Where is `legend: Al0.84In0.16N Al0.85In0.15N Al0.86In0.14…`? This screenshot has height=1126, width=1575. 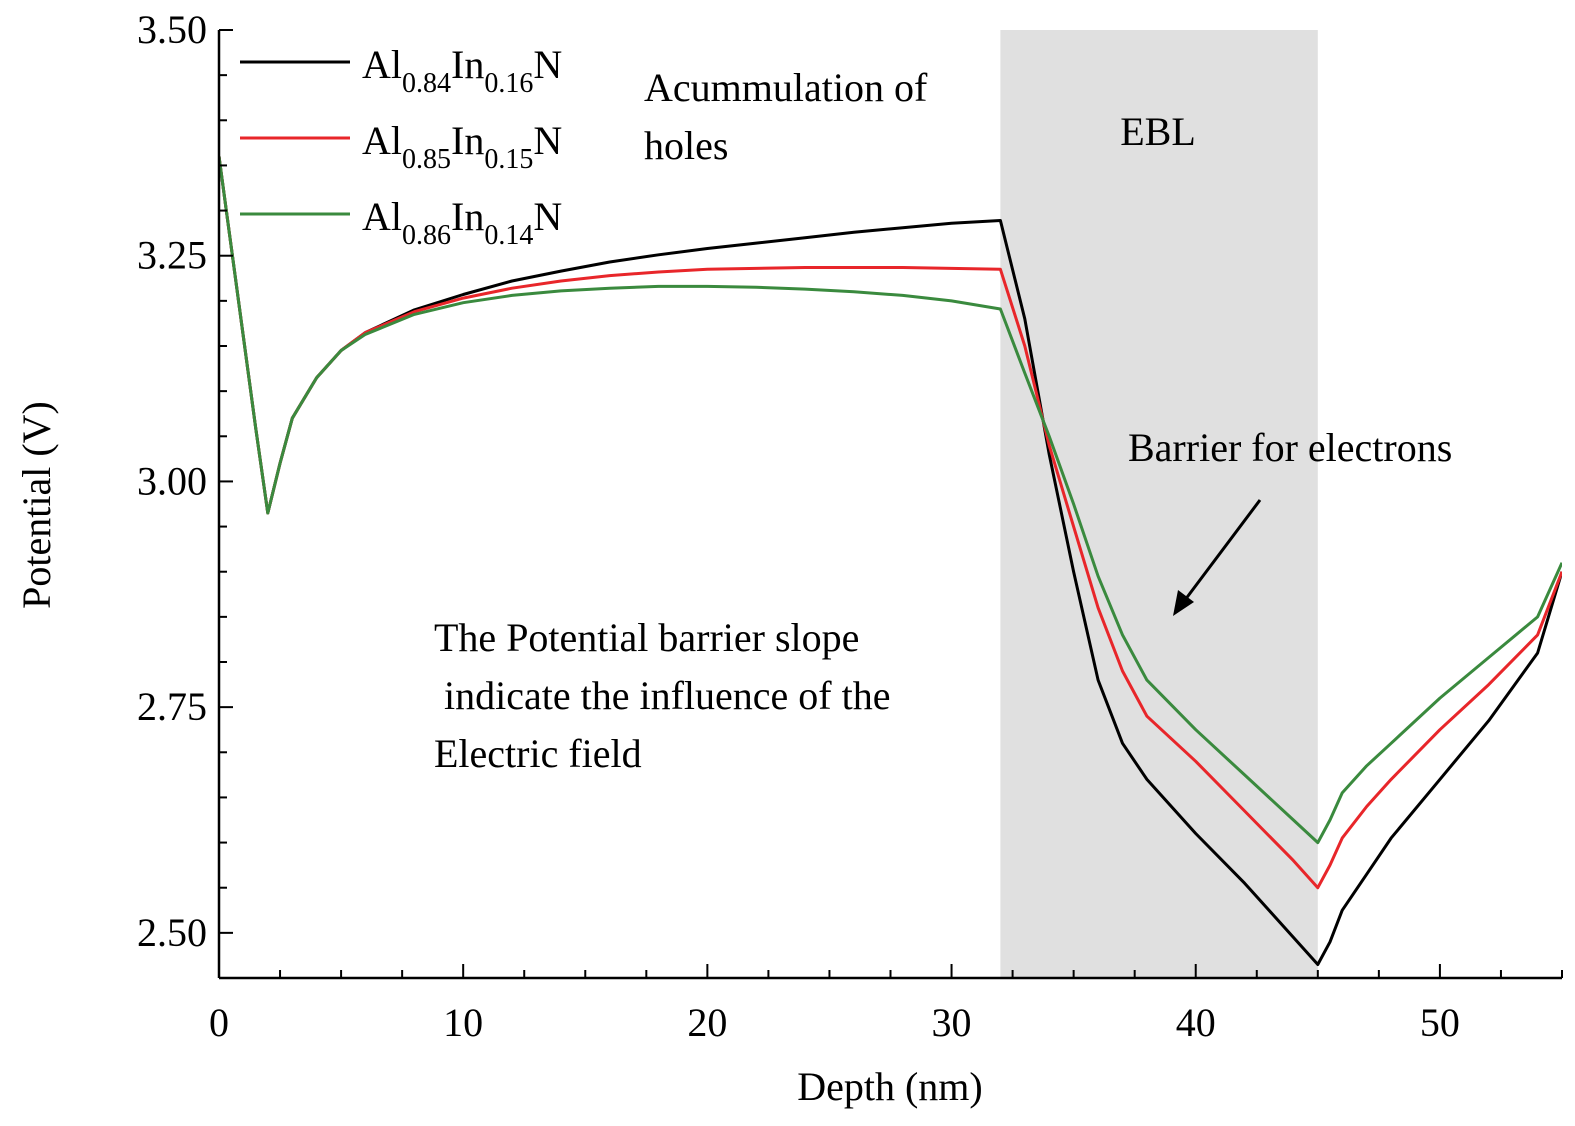 legend: Al0.84In0.16N Al0.85In0.15N Al0.86In0.14… is located at coordinates (401, 146).